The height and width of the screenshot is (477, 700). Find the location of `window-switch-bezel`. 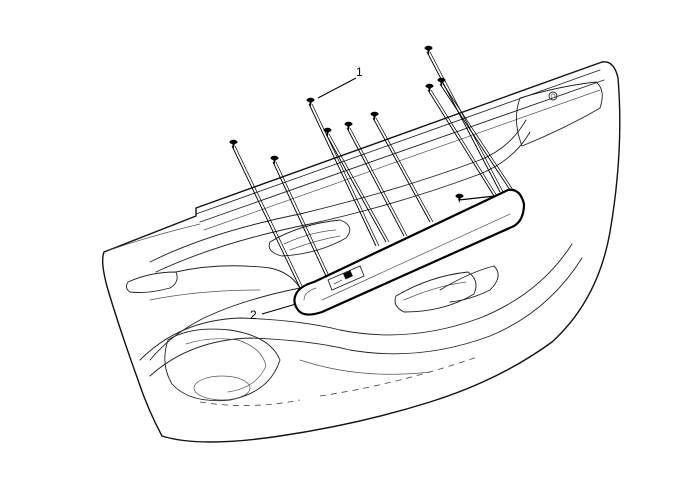

window-switch-bezel is located at coordinates (409, 252).